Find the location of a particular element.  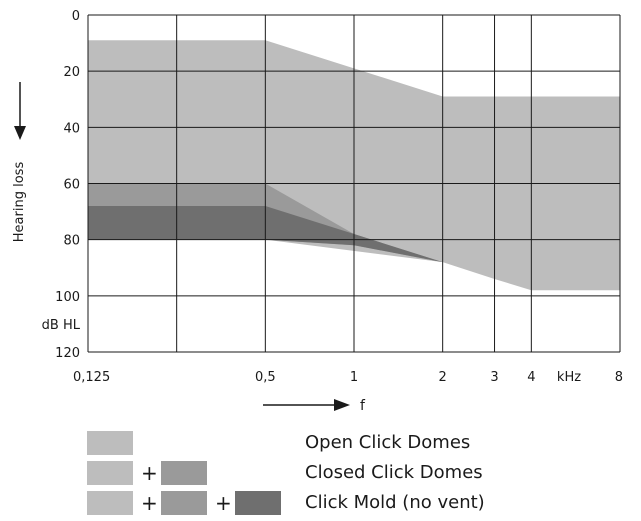

x-tick-label: 0,5 is located at coordinates (265, 377).